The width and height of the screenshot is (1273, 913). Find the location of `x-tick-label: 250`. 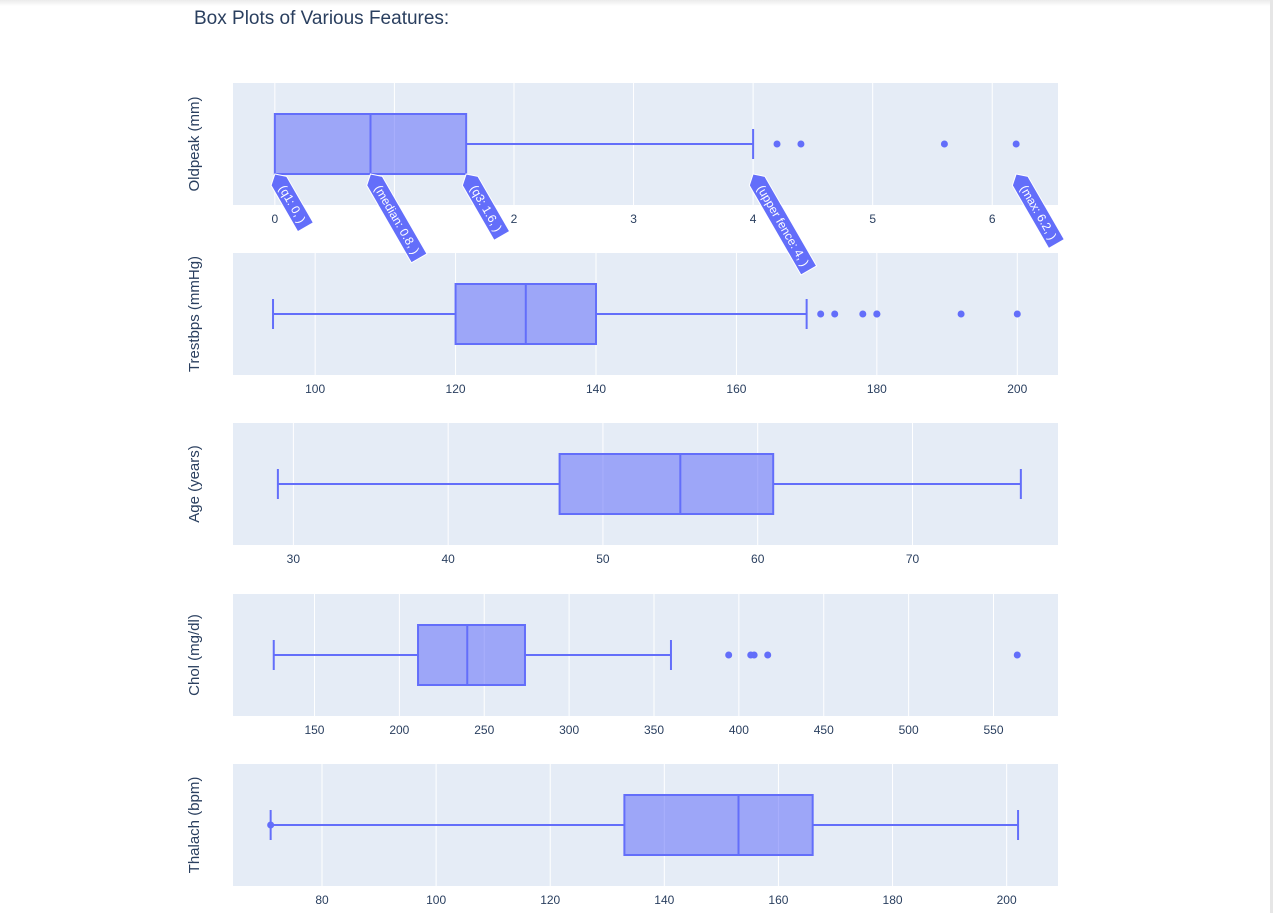

x-tick-label: 250 is located at coordinates (484, 730).